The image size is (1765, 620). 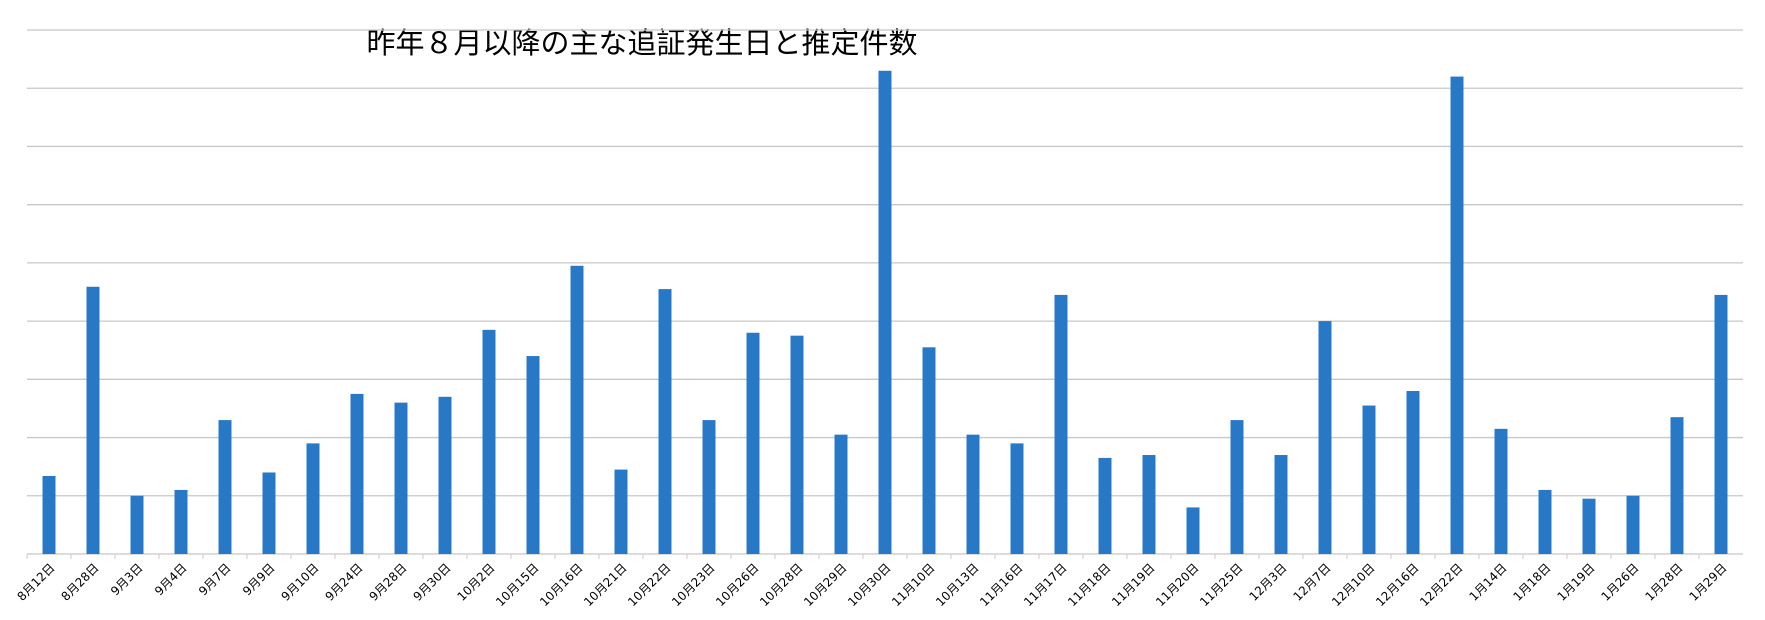 What do you see at coordinates (1268, 582) in the screenshot?
I see `x-tick-label: 12月3日` at bounding box center [1268, 582].